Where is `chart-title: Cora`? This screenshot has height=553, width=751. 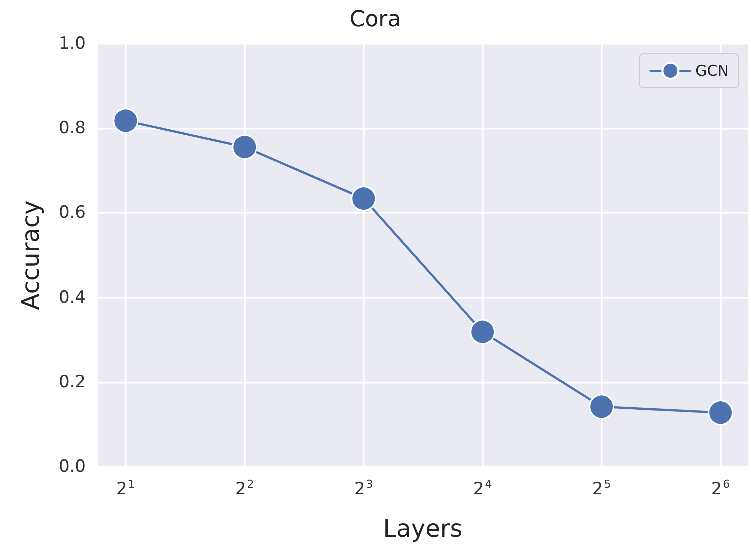 chart-title: Cora is located at coordinates (376, 20).